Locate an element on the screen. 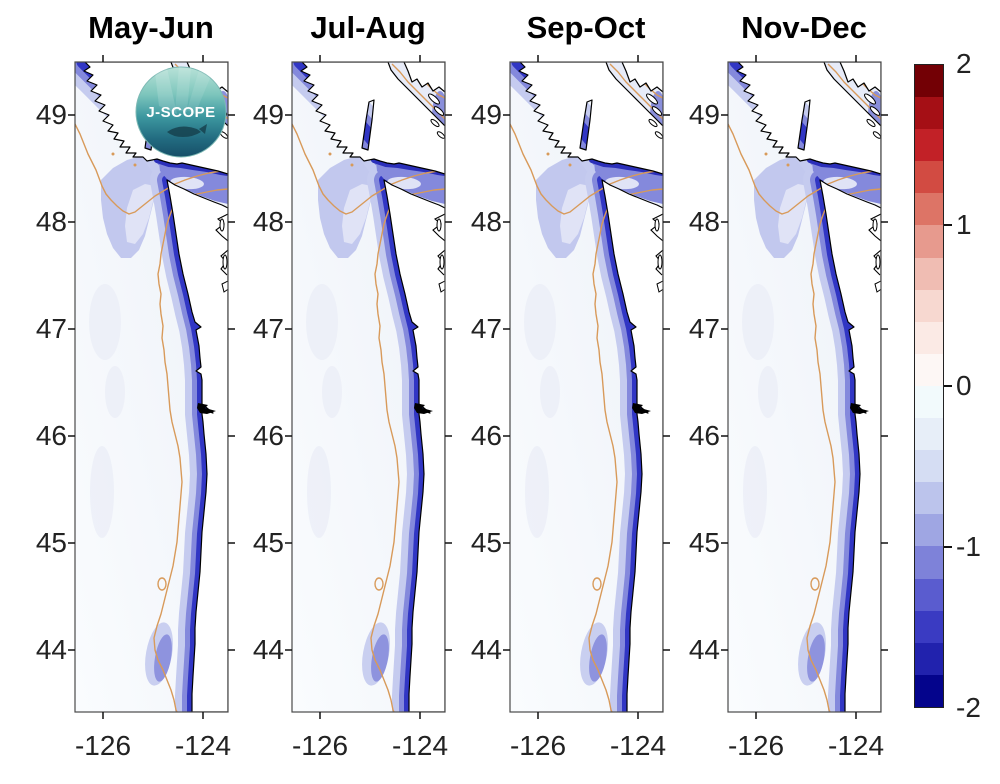 This screenshot has height=784, width=1000. colorbar is located at coordinates (929, 386).